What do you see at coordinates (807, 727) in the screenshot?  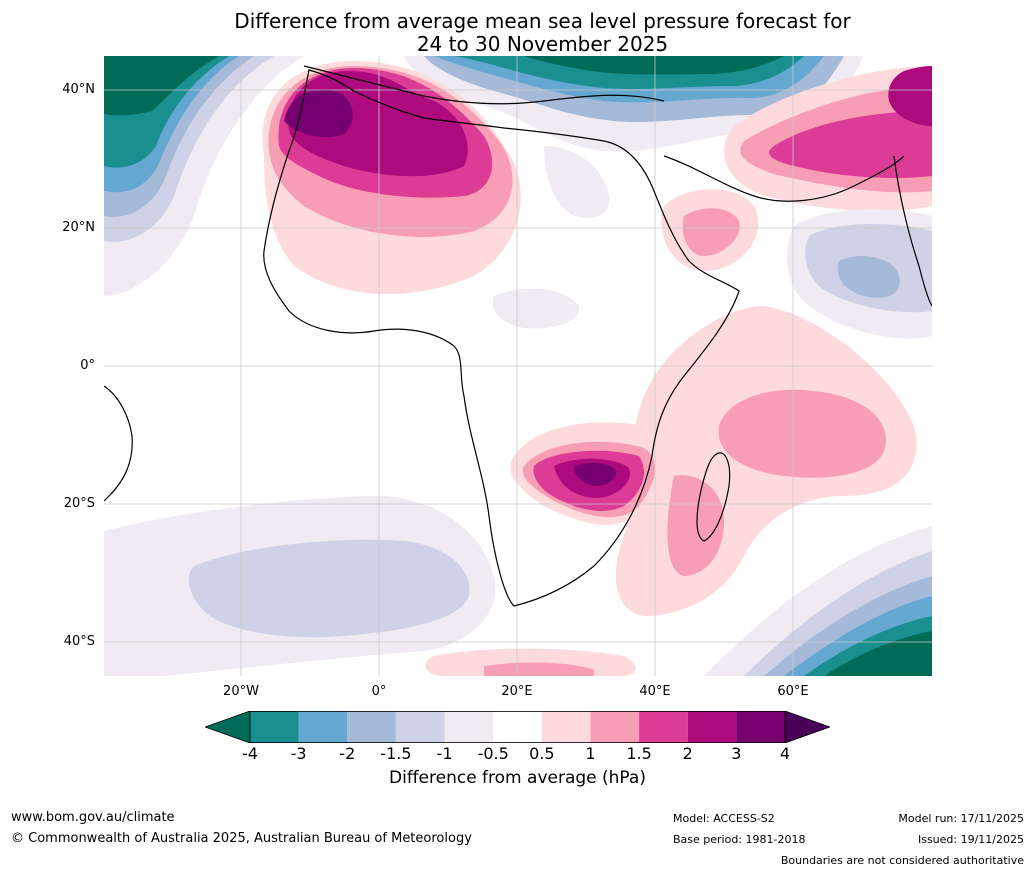 I see `colorbar-extend-high` at bounding box center [807, 727].